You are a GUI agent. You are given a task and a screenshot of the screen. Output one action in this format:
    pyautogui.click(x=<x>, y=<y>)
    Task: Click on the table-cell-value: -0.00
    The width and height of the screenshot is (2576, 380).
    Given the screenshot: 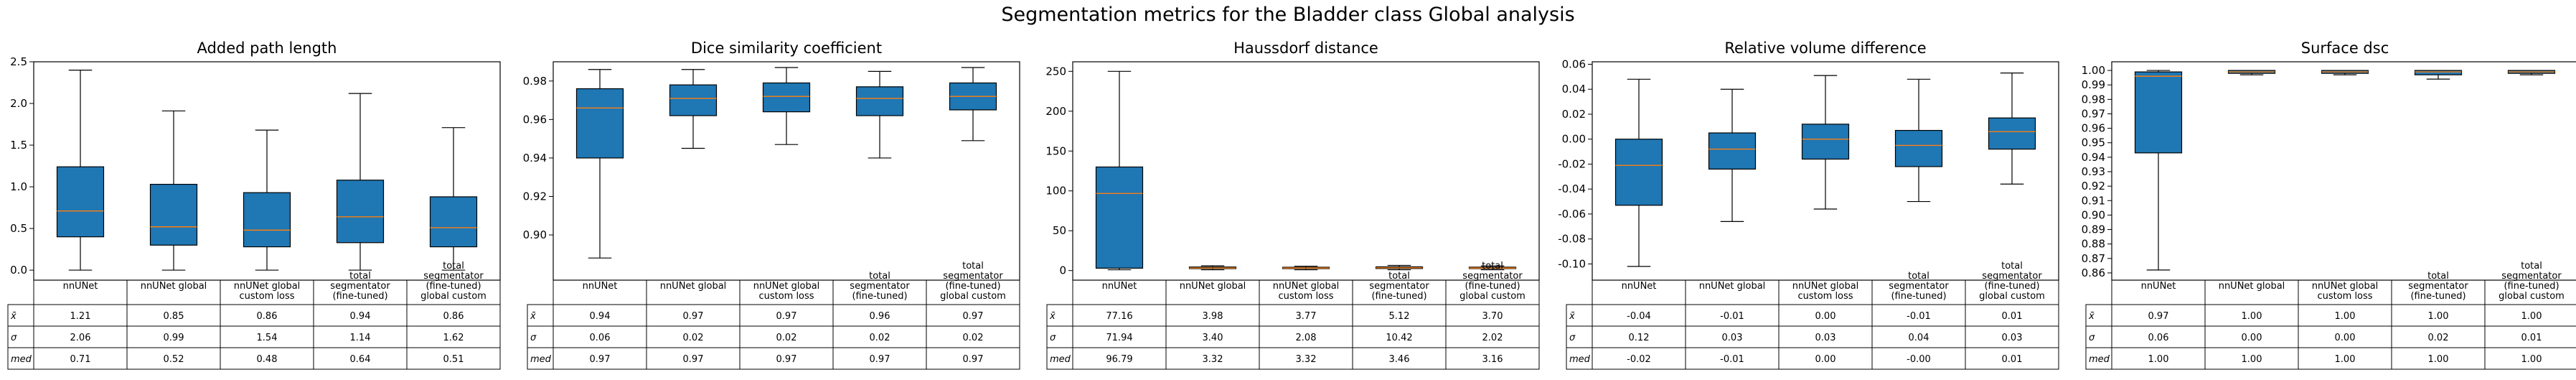 What is the action you would take?
    pyautogui.click(x=1919, y=359)
    